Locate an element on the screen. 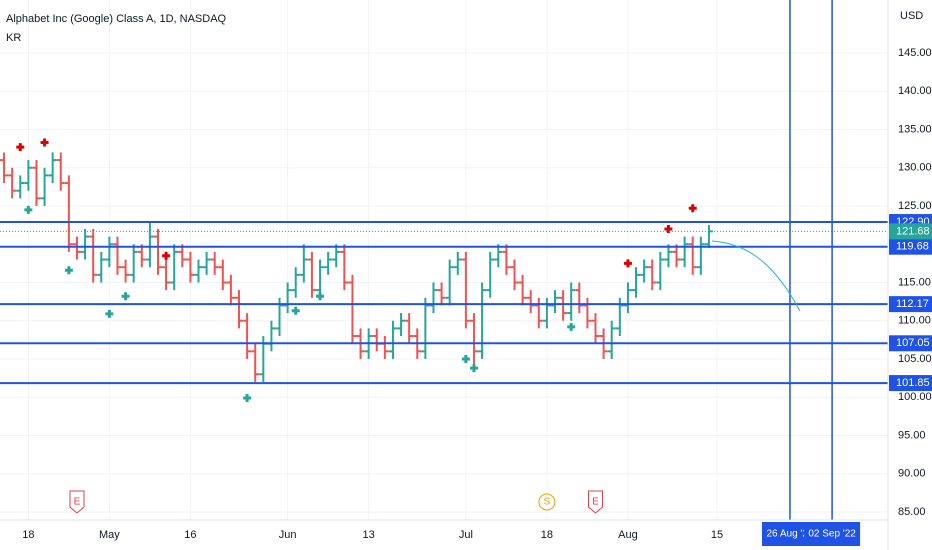  x-tick-label: Jul is located at coordinates (466, 535).